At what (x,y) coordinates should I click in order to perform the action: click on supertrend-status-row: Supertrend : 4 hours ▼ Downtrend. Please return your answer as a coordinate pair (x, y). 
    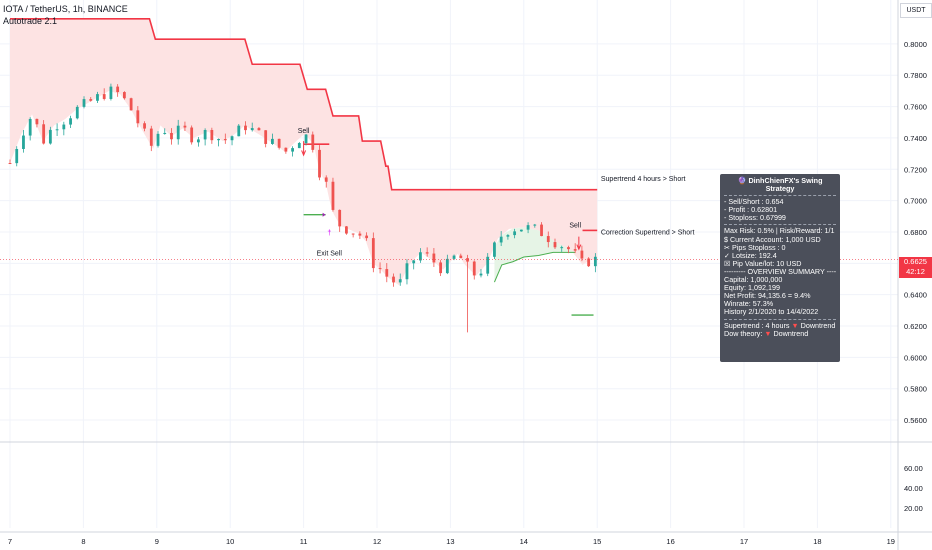
    Looking at the image, I should click on (780, 326).